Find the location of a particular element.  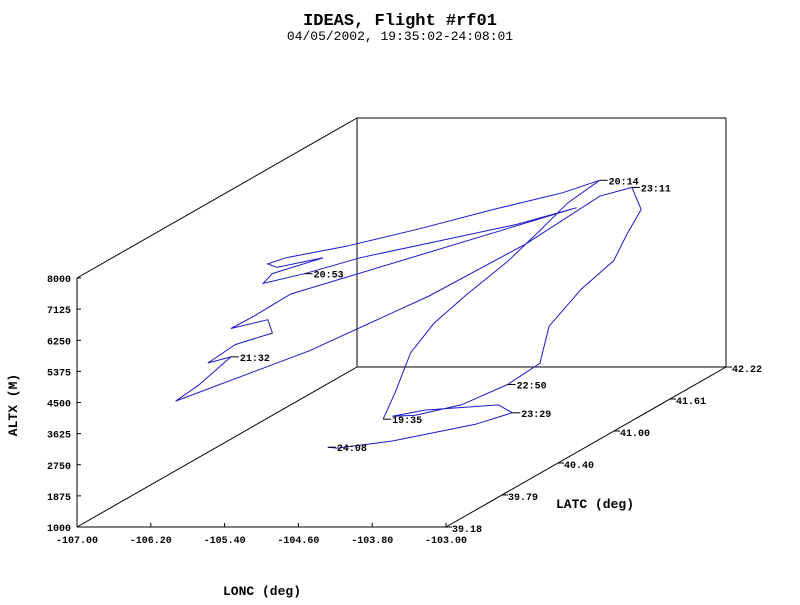

y-tick-label: 42.22 is located at coordinates (747, 370).